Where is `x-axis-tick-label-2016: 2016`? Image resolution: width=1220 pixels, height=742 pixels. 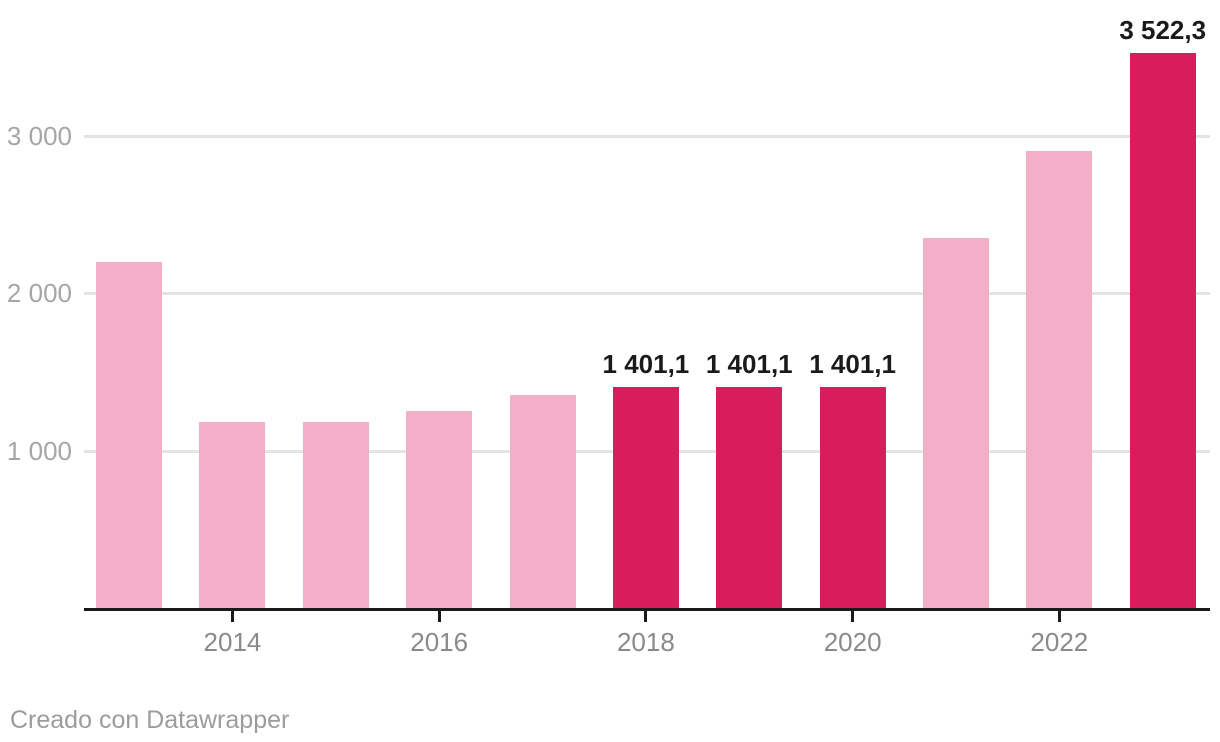
x-axis-tick-label-2016: 2016 is located at coordinates (439, 642).